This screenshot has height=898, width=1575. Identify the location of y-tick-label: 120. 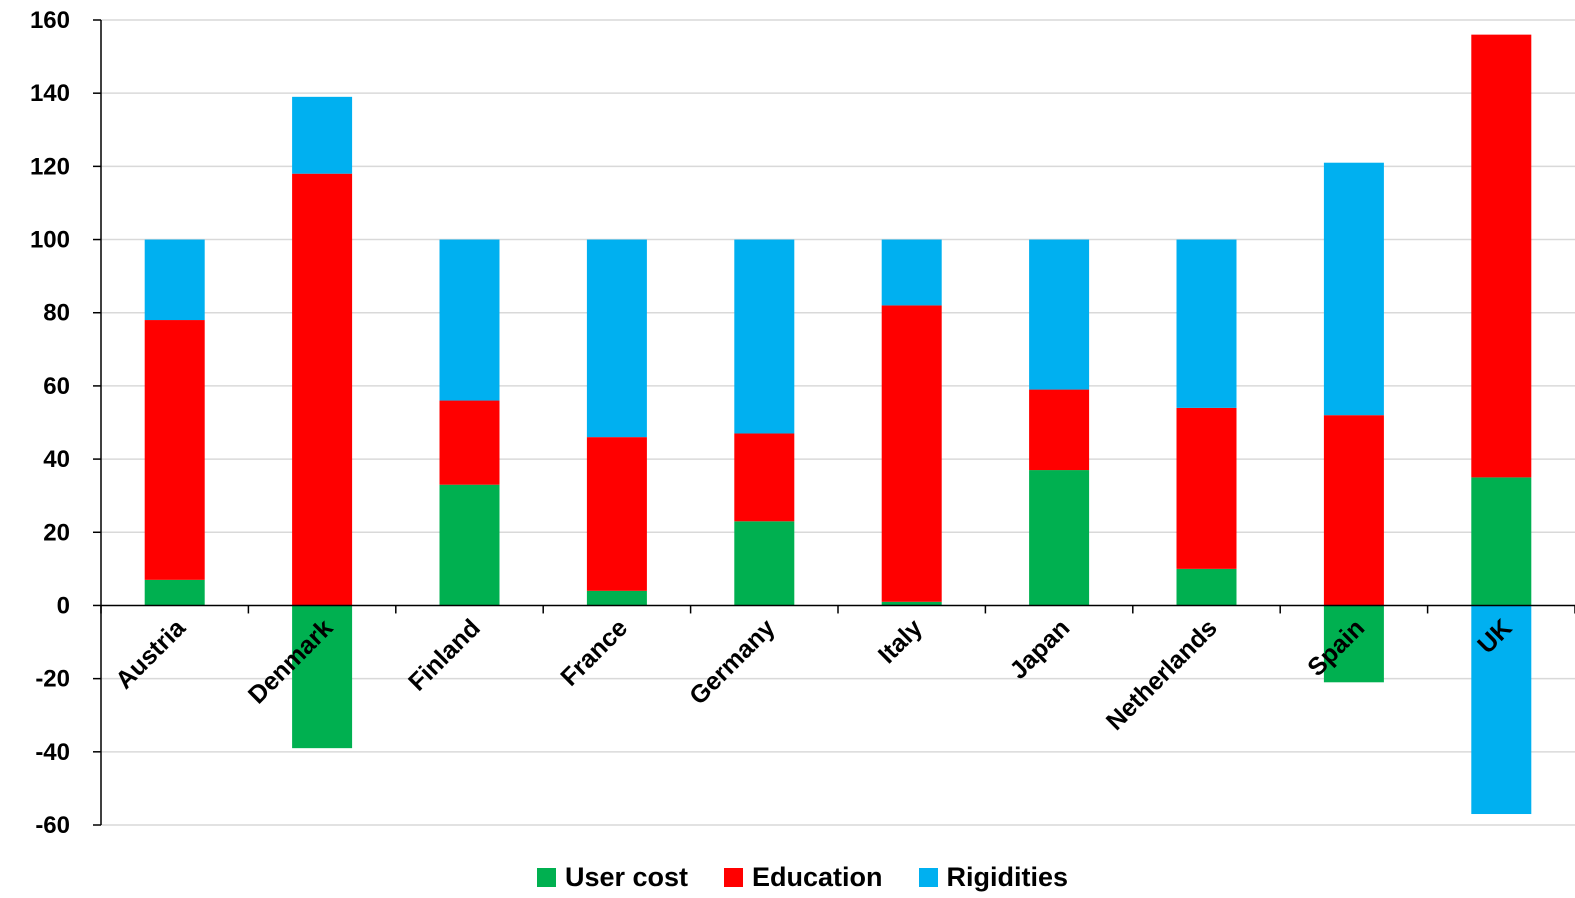
(50, 166).